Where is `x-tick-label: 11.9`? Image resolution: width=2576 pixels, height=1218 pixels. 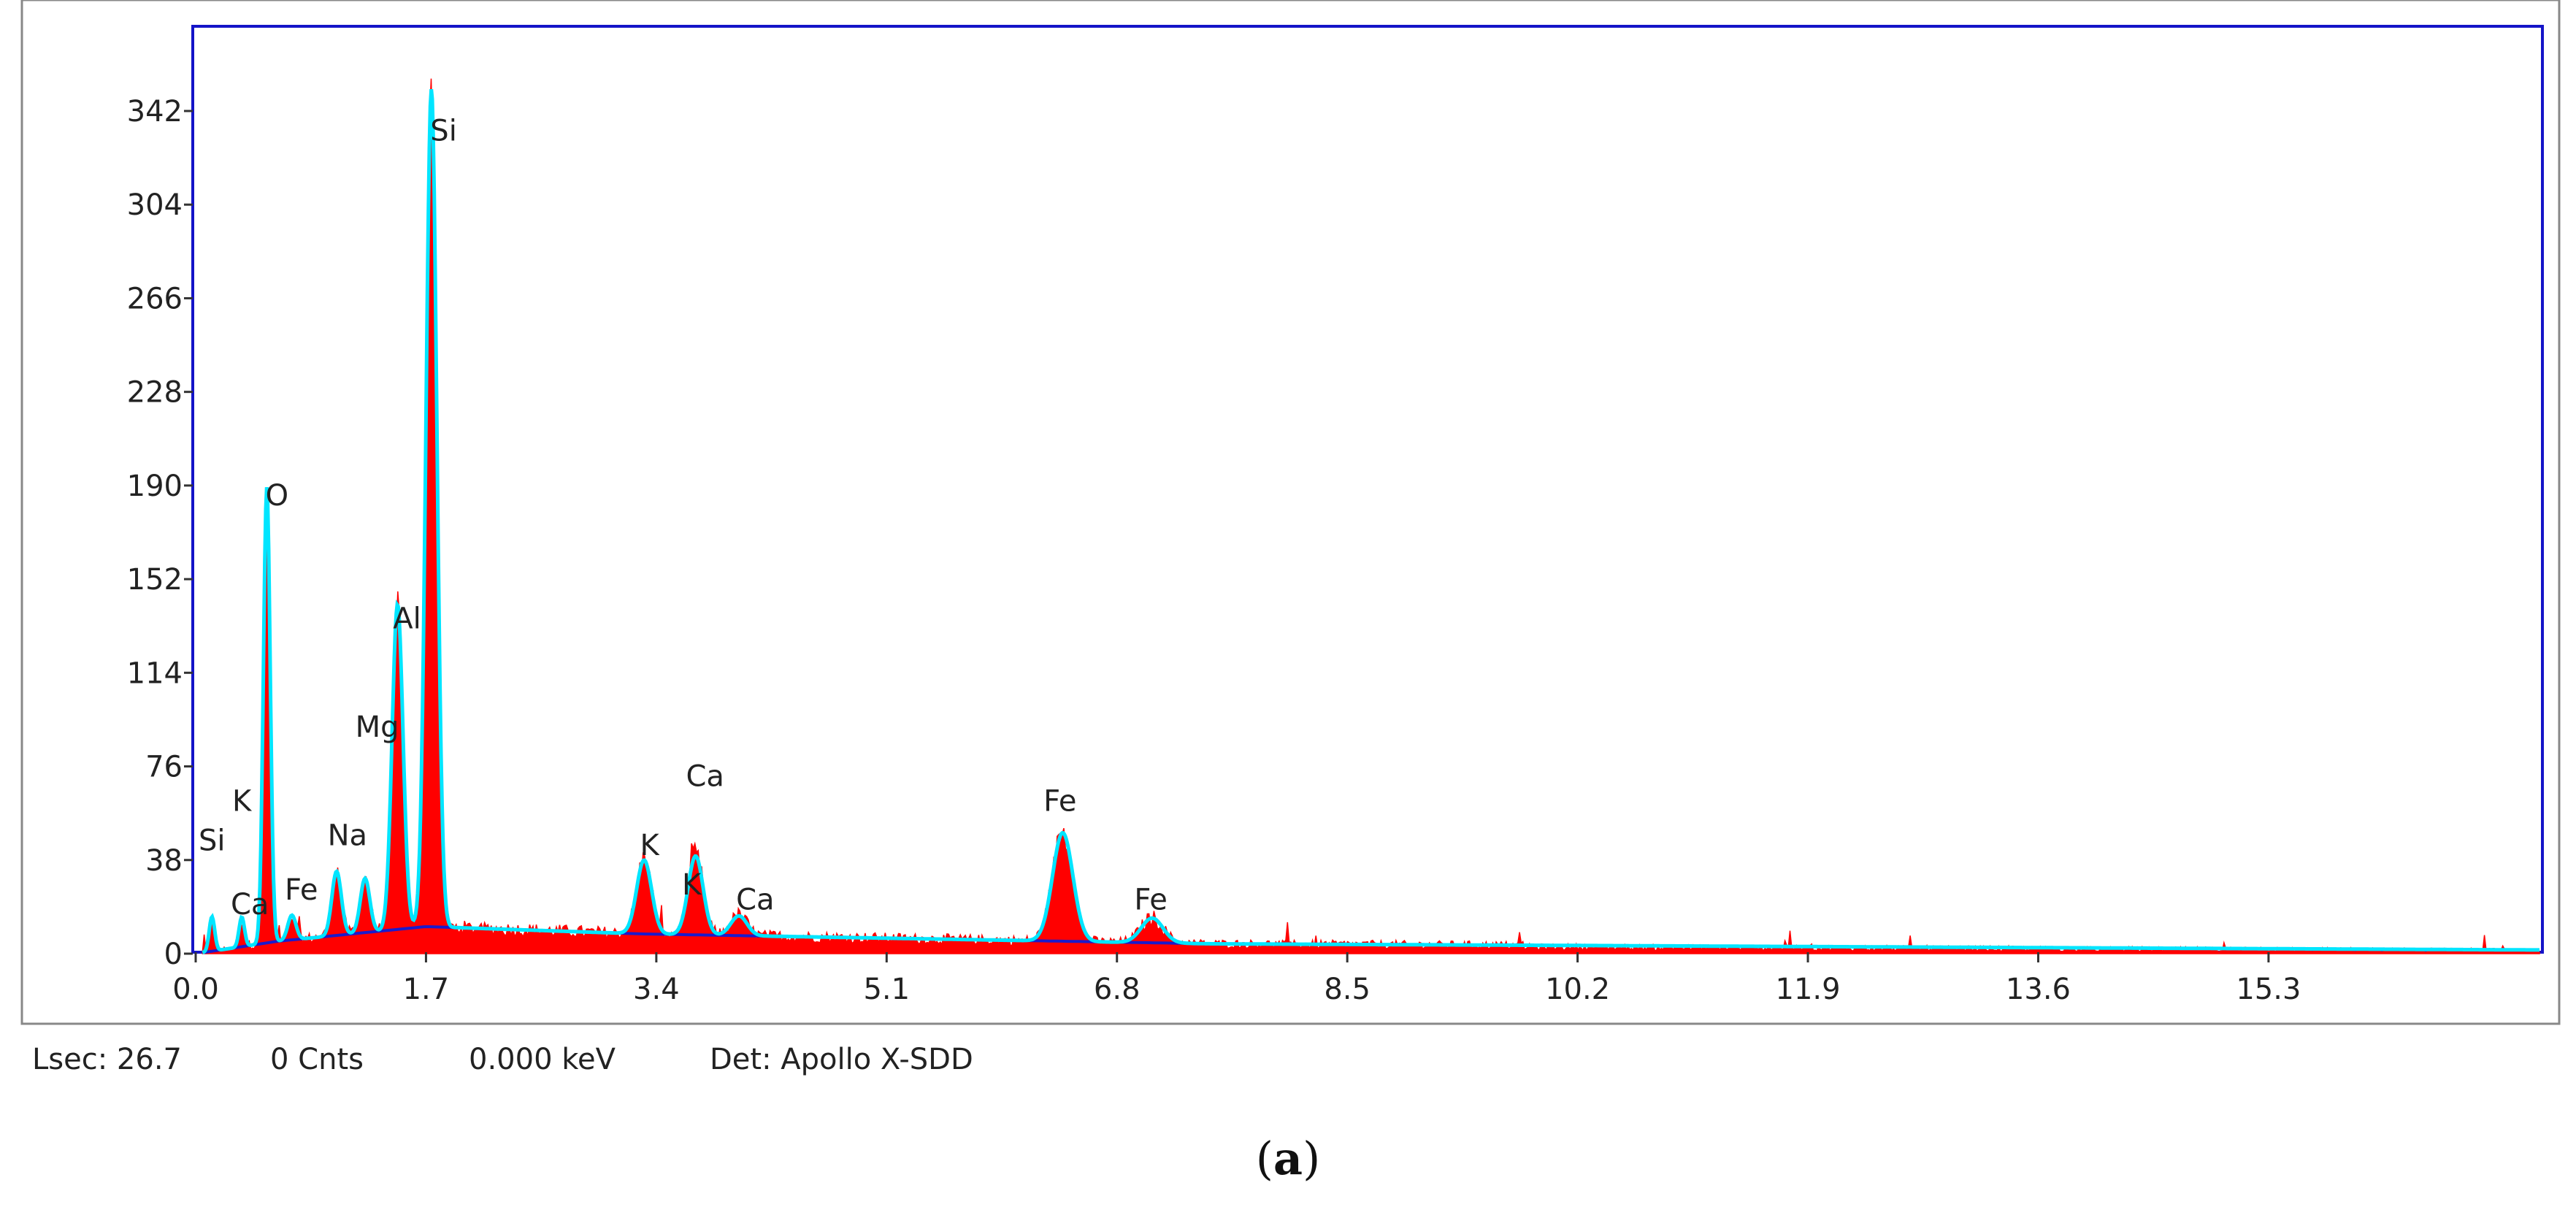
x-tick-label: 11.9 is located at coordinates (1808, 990).